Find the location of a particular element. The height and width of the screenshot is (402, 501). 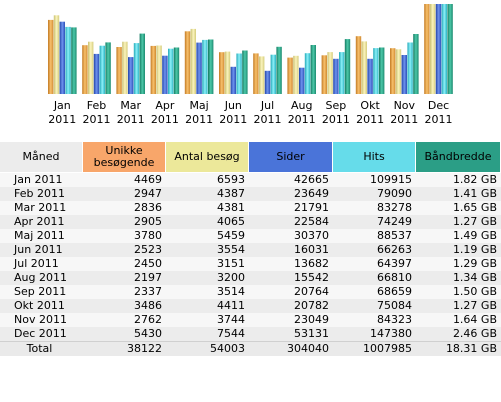

table-row: Feb 2011 2947 4387 23649 79090 1.41 GB is located at coordinates (250, 194).